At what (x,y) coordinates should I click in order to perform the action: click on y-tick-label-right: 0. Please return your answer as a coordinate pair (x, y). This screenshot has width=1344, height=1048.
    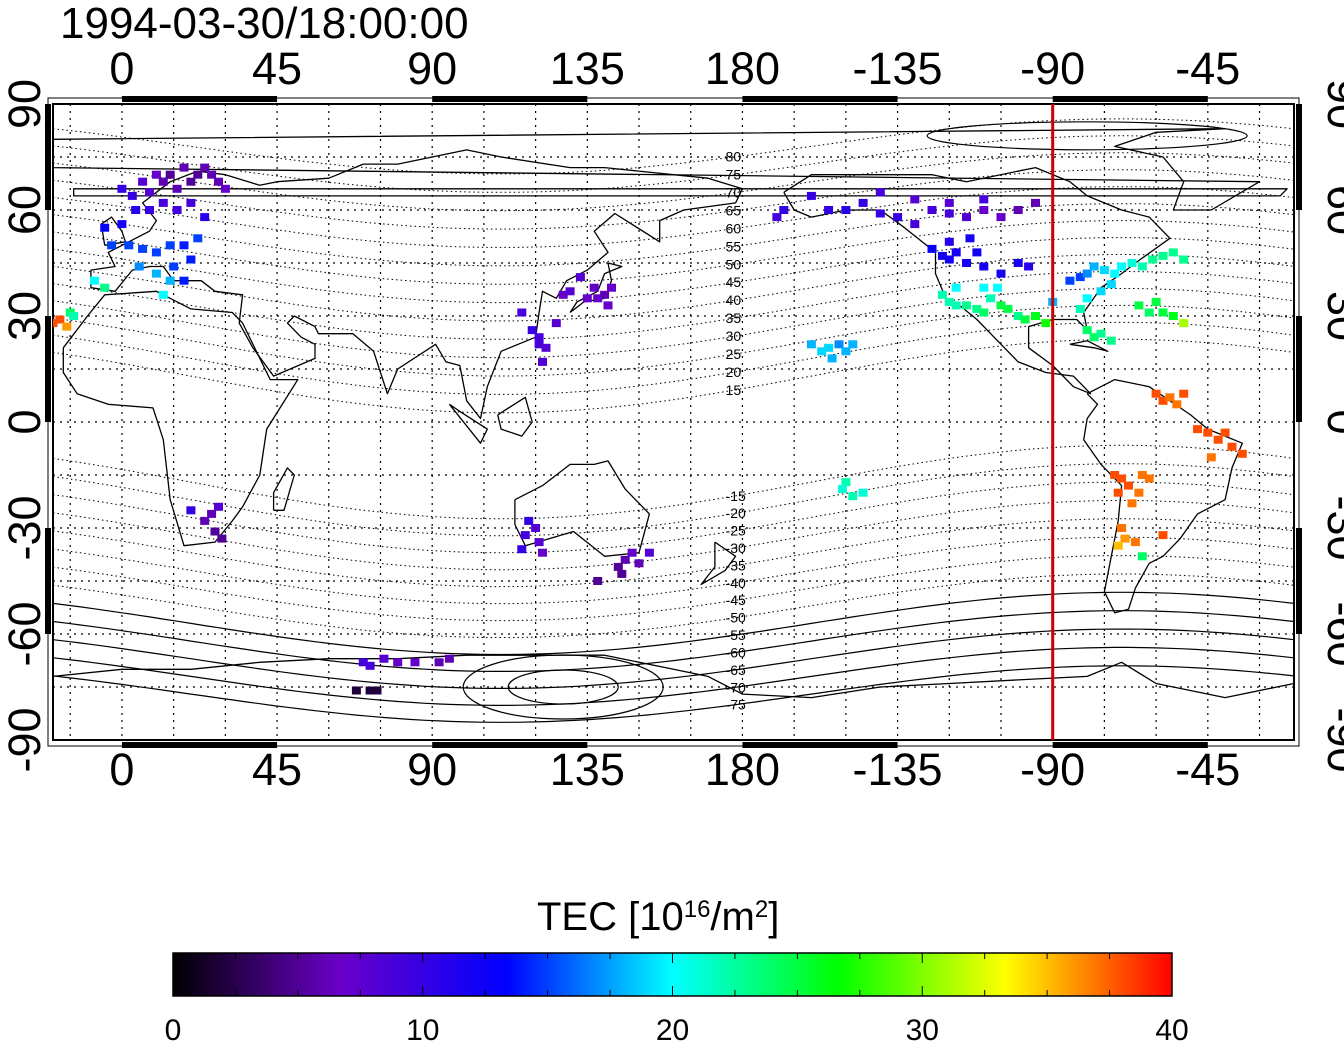
    Looking at the image, I should click on (1331, 421).